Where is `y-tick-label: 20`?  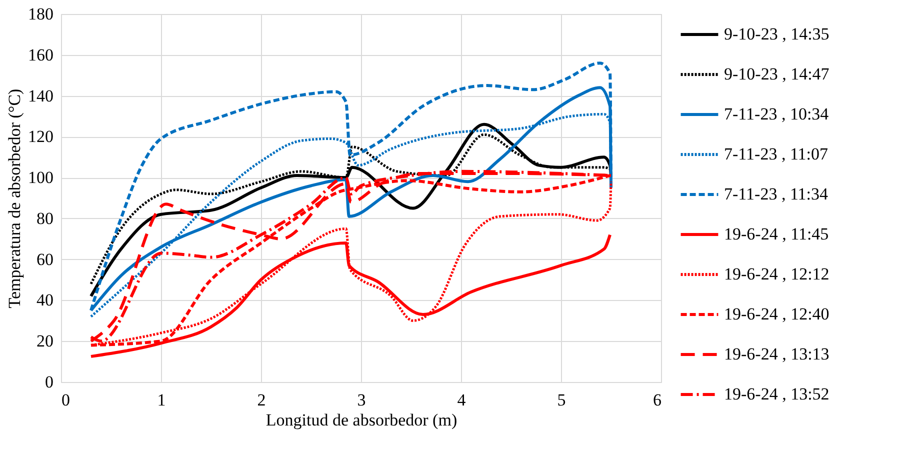
y-tick-label: 20 is located at coordinates (45, 341).